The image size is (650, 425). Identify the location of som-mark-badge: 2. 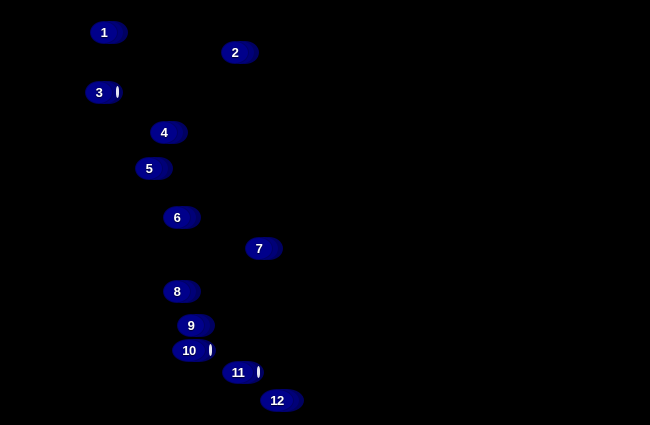
(235, 52).